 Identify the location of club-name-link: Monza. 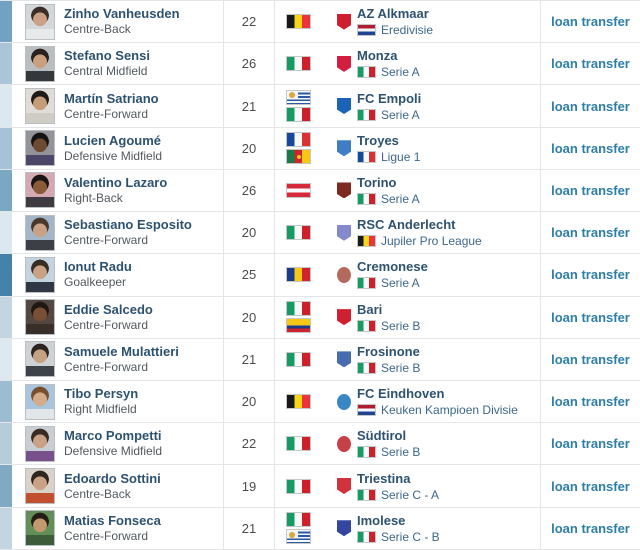
(377, 56).